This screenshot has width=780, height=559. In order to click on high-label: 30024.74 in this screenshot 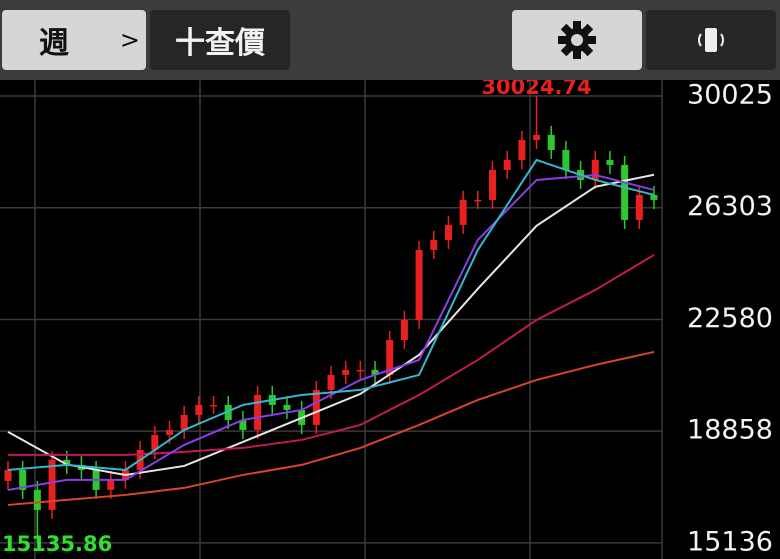, I will do `click(536, 89)`.